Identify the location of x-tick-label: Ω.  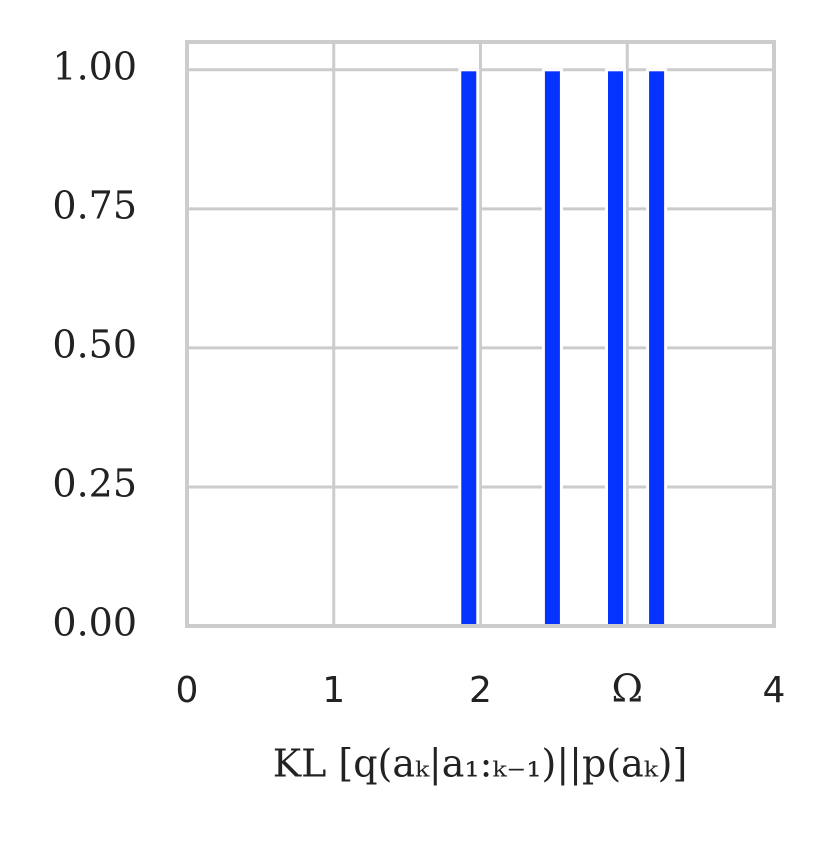
(627, 689).